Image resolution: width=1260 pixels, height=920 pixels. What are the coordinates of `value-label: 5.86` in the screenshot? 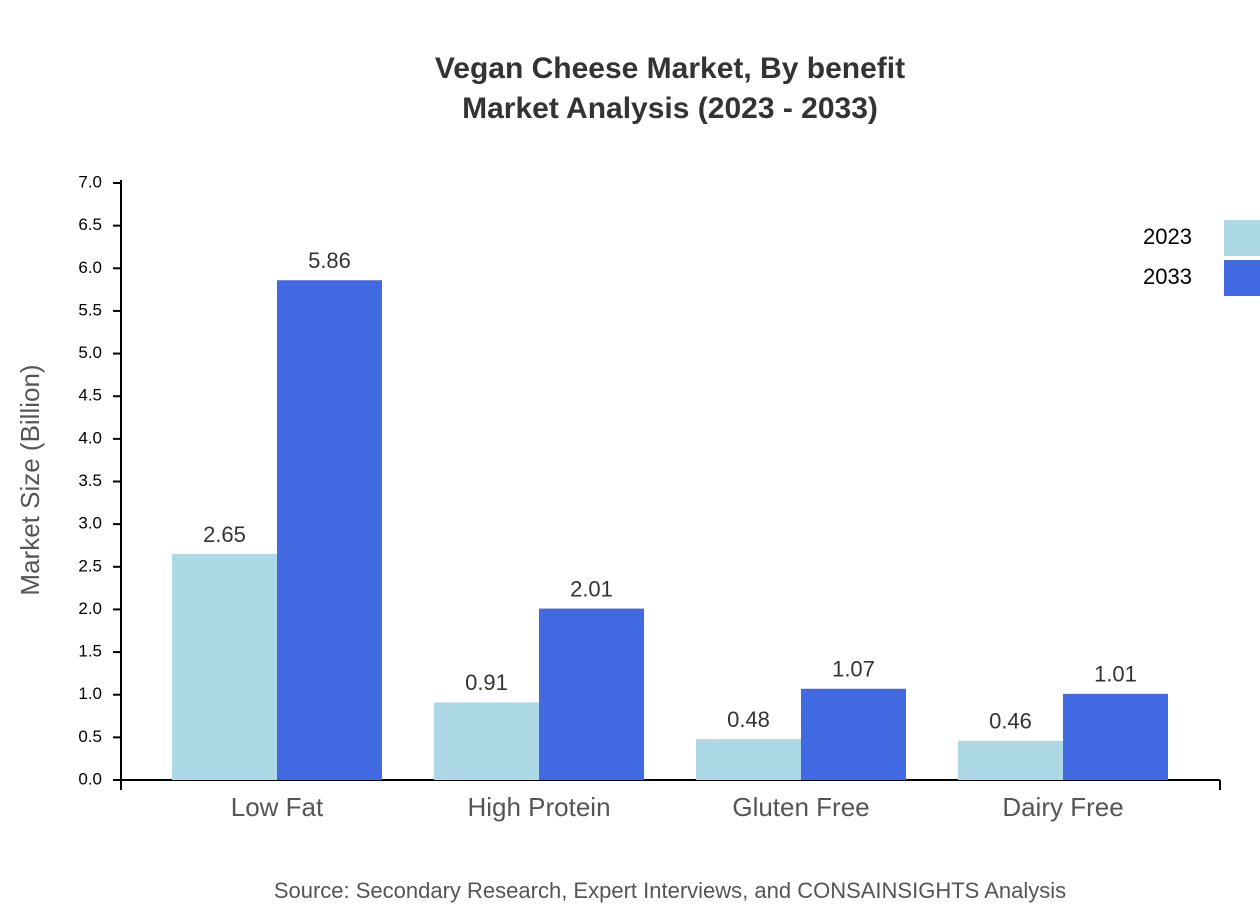 It's located at (329, 260).